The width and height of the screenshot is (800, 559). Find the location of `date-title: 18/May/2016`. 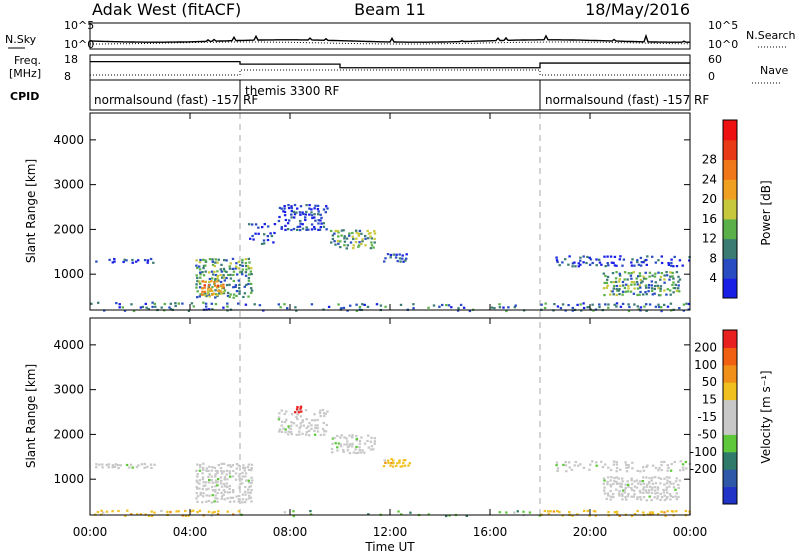

date-title: 18/May/2016 is located at coordinates (637, 9).